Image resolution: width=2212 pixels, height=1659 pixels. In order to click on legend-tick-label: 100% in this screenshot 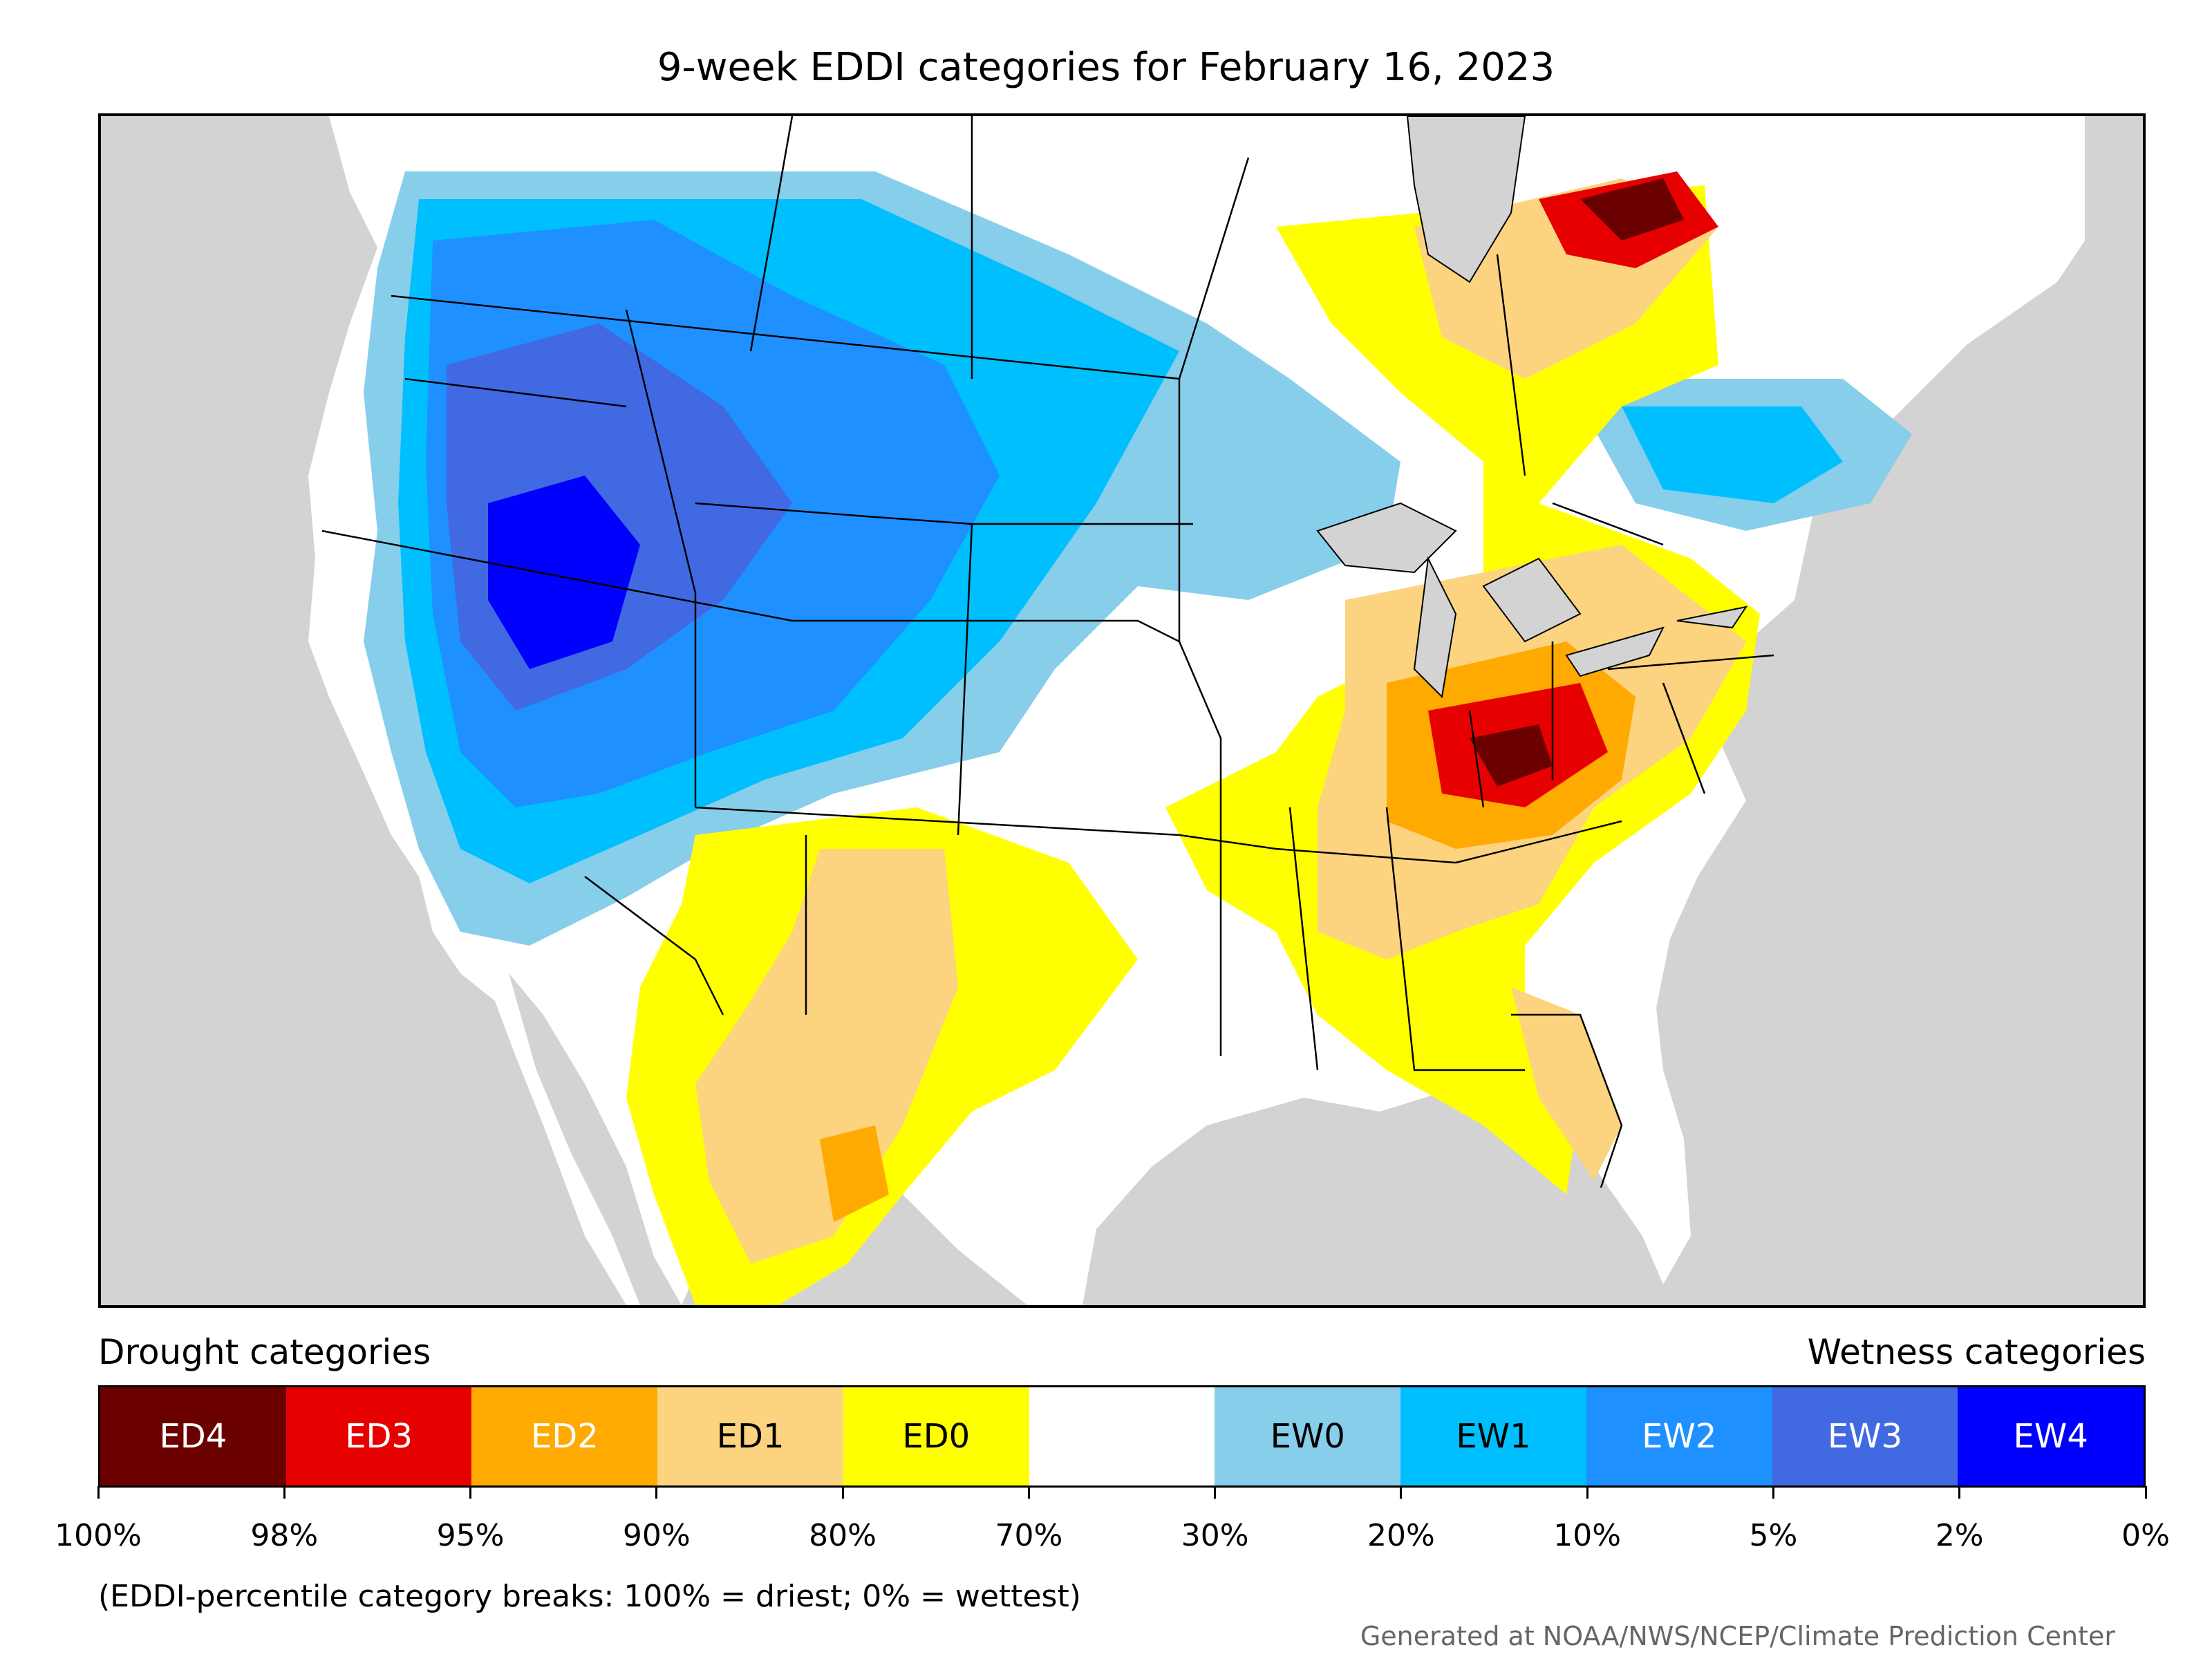, I will do `click(99, 1535)`.